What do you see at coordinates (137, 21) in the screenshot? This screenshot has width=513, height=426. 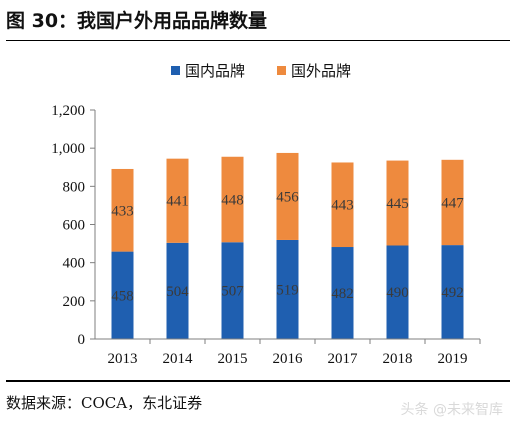 I see `figure-title: 图 30：我国户外用品品牌数量` at bounding box center [137, 21].